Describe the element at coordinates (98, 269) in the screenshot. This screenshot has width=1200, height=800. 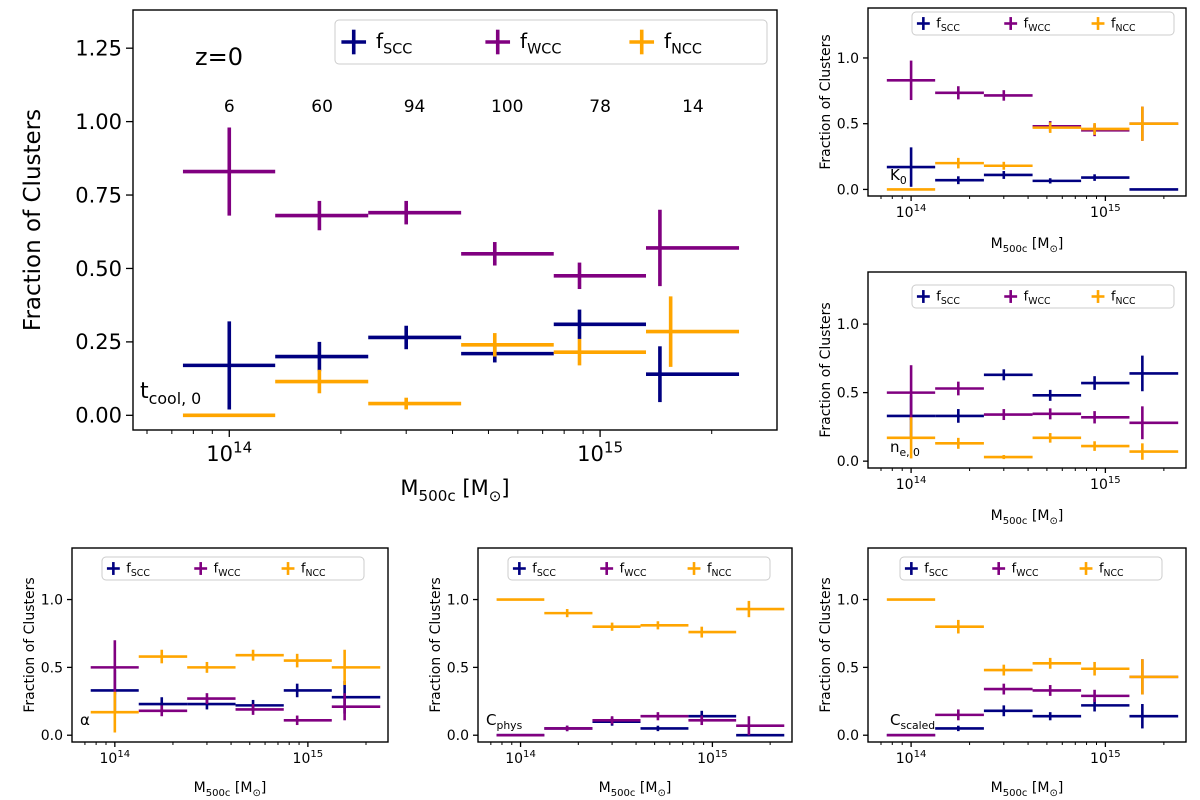
I see `y-tick-label: 0.50` at that location.